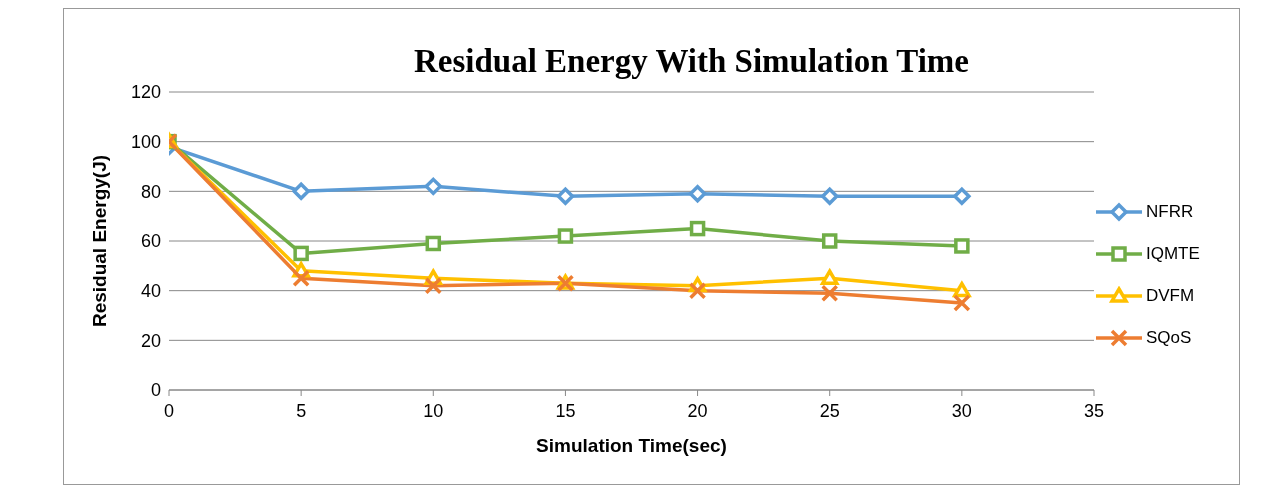  I want to click on x-tick-label: 30, so click(961, 410).